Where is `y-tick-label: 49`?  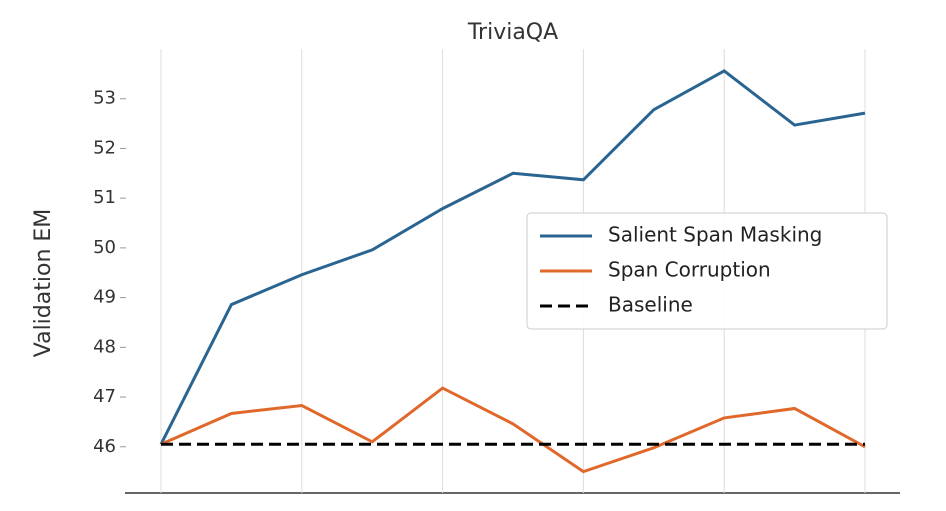 y-tick-label: 49 is located at coordinates (104, 297).